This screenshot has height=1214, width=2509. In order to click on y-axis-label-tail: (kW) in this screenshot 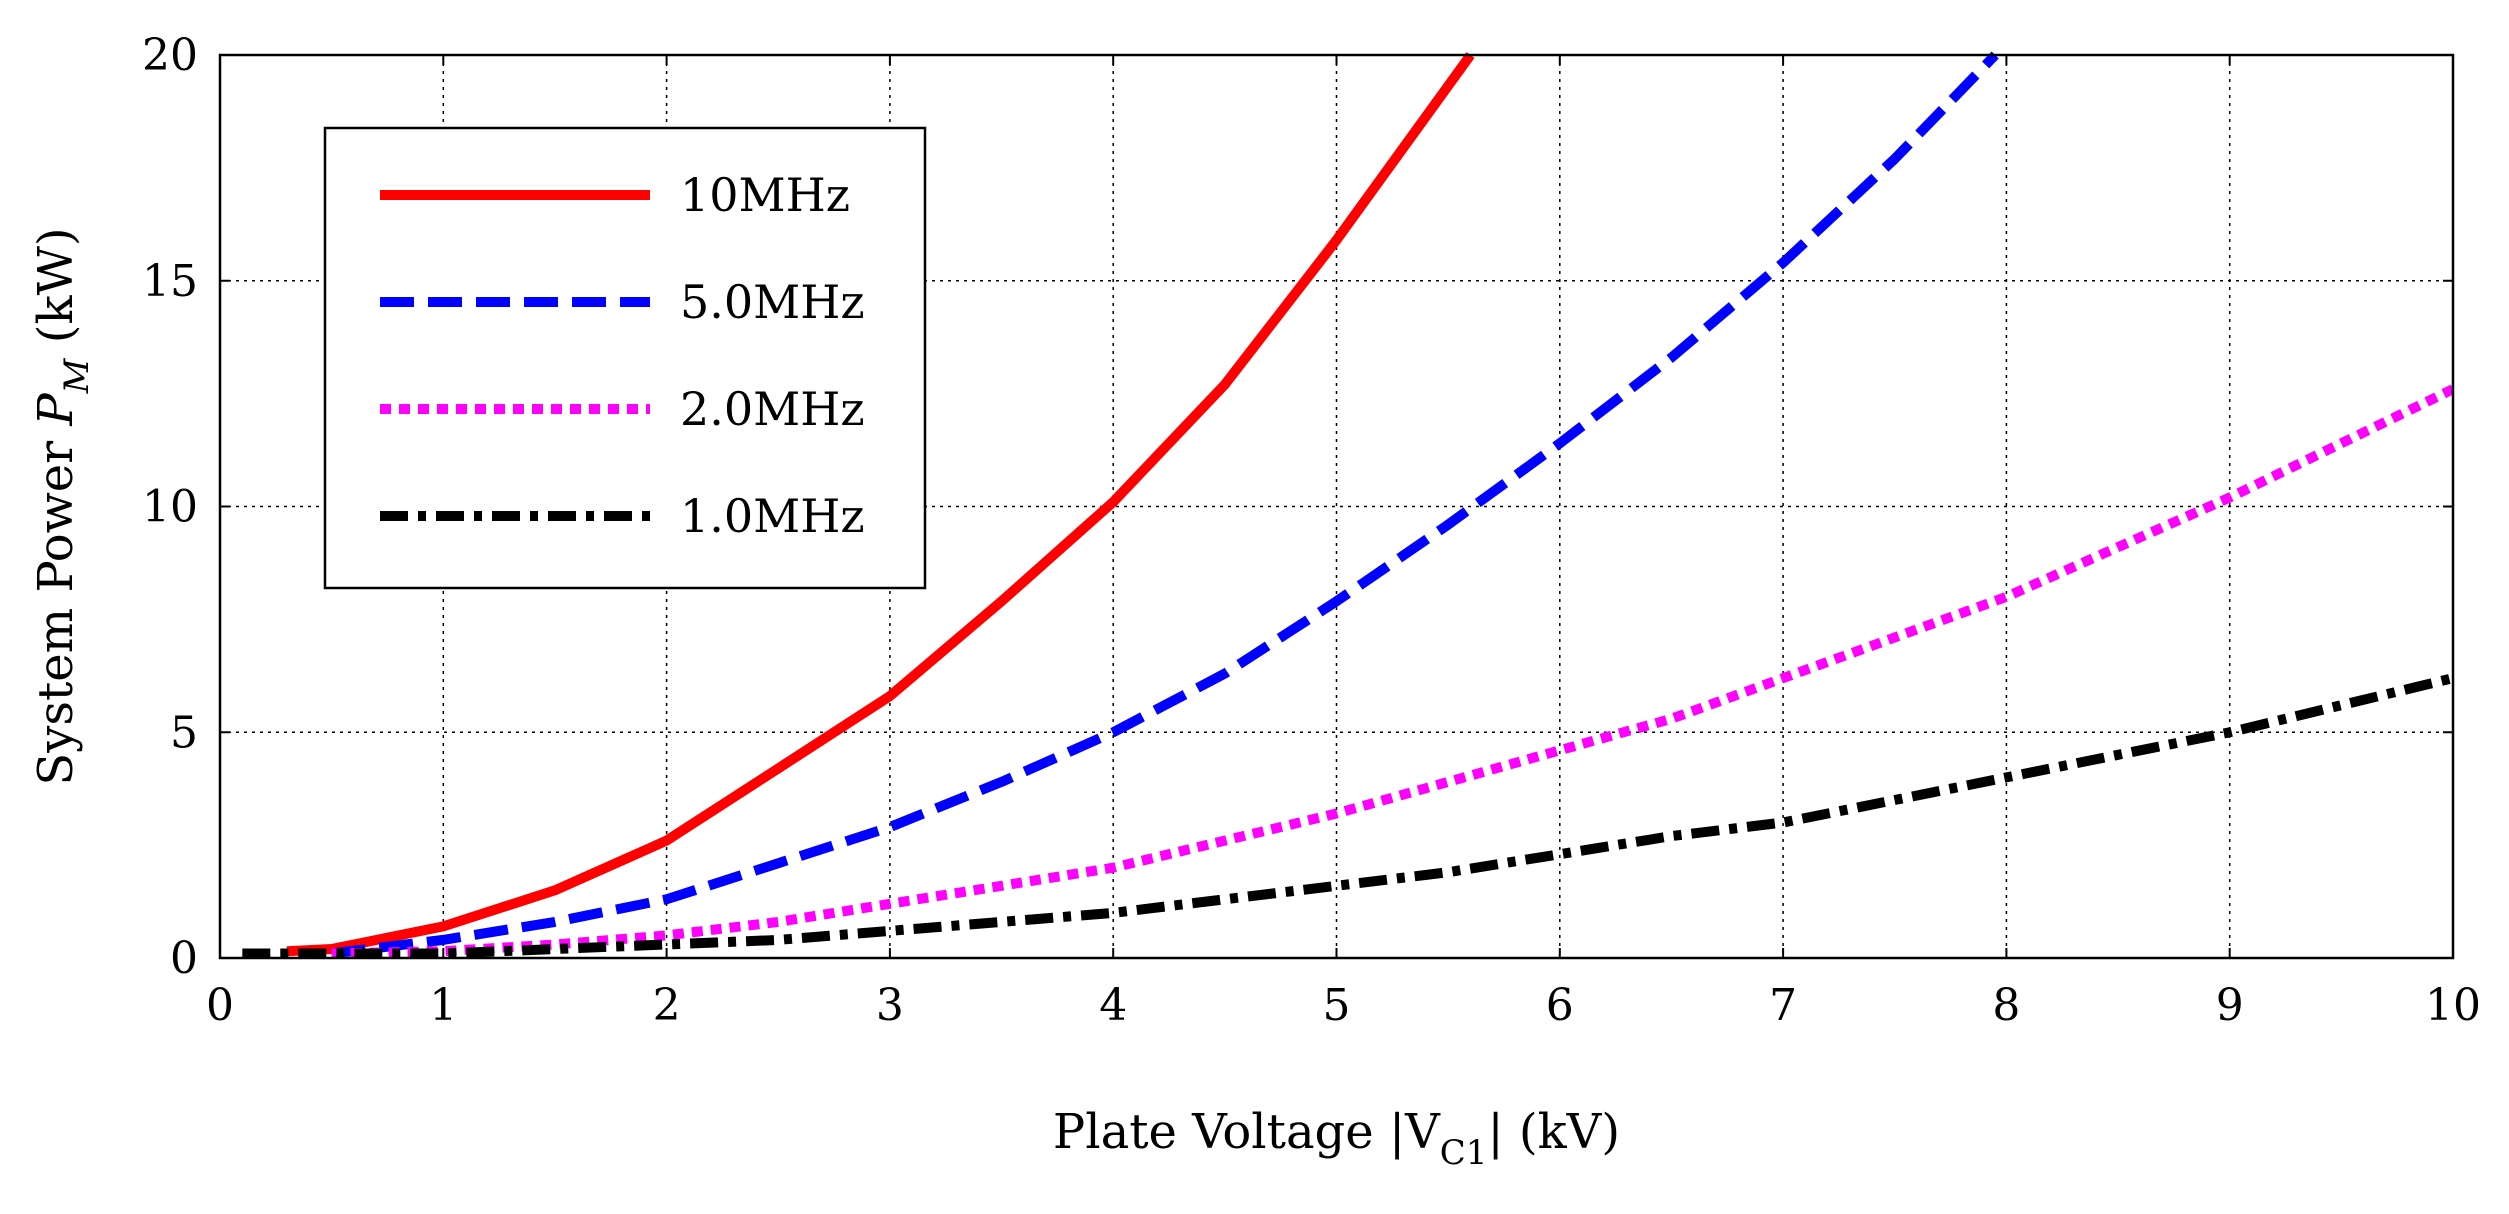, I will do `click(56, 292)`.